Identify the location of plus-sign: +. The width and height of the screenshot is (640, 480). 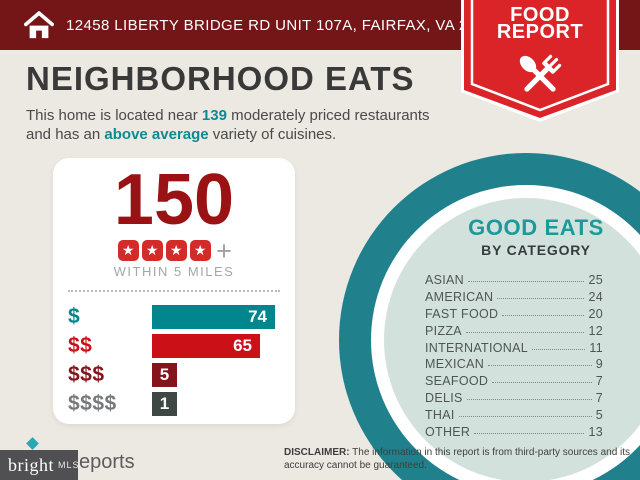
(224, 250).